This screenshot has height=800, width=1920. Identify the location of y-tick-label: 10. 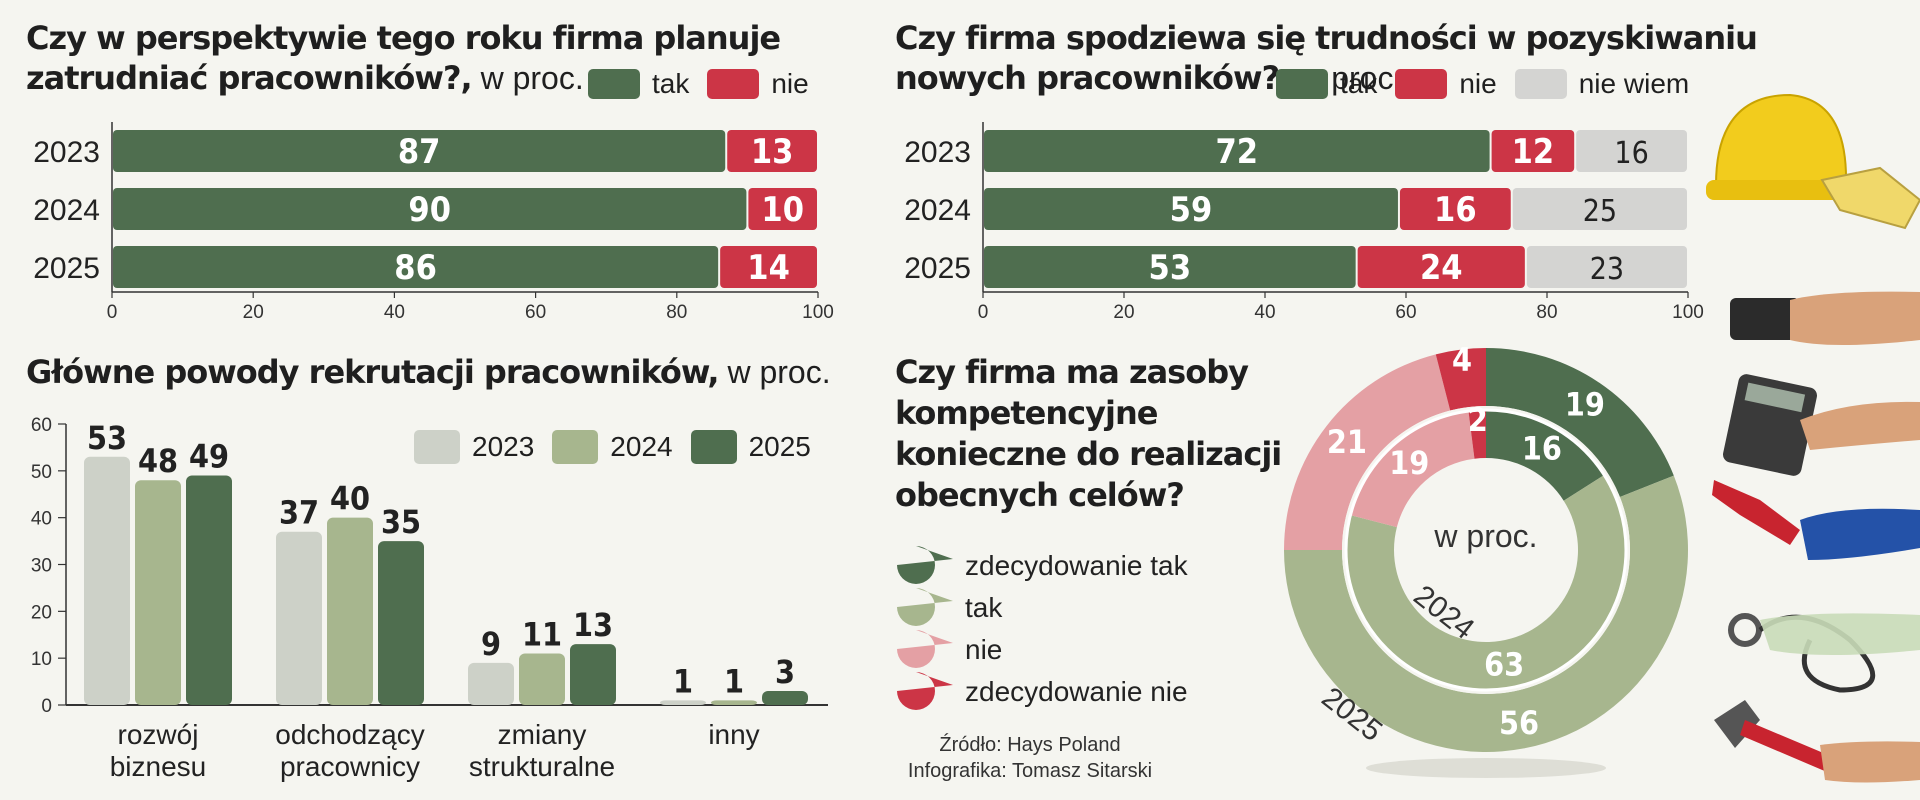
(41, 659).